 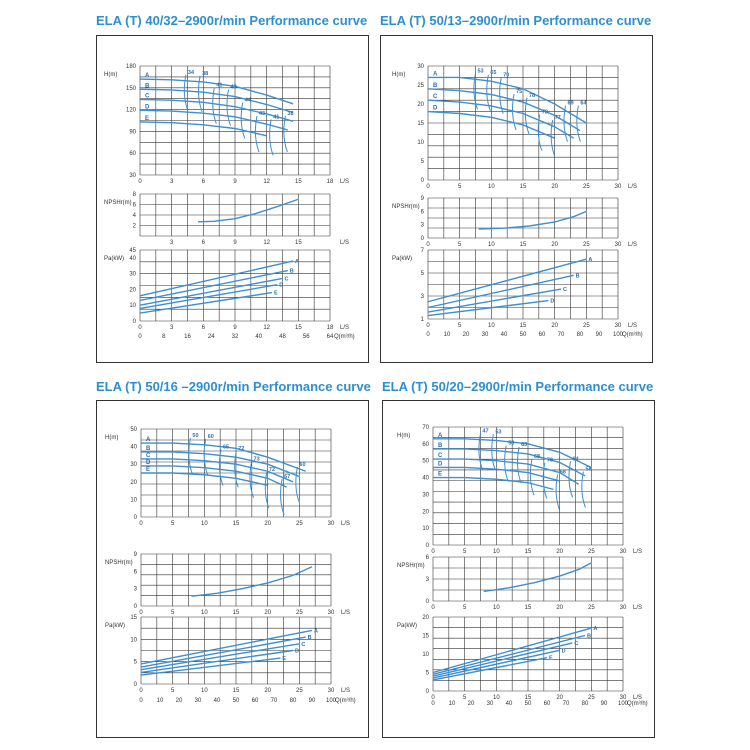 What do you see at coordinates (618, 326) in the screenshot?
I see `power-xtick: 30` at bounding box center [618, 326].